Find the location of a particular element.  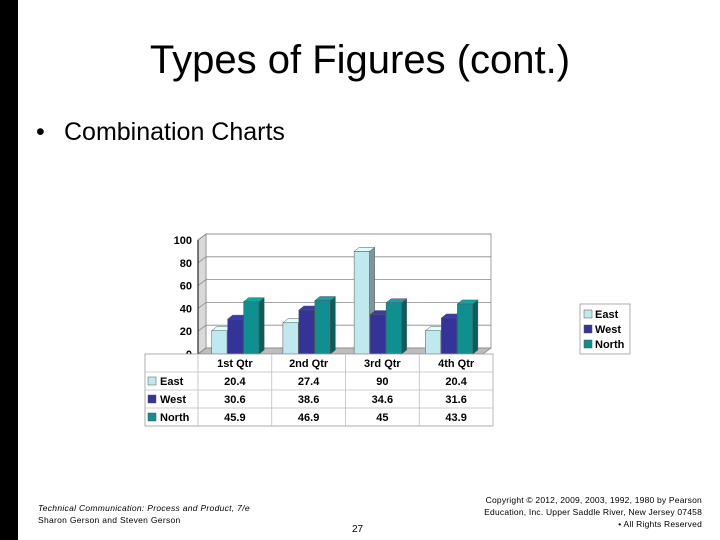

category-label: 4th Qtr is located at coordinates (456, 364).